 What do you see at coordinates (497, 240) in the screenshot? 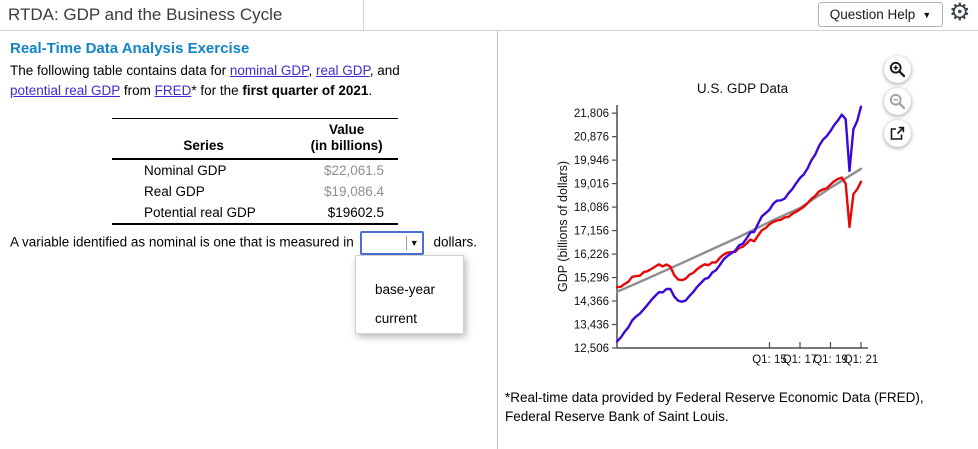
I see `panel-divider` at bounding box center [497, 240].